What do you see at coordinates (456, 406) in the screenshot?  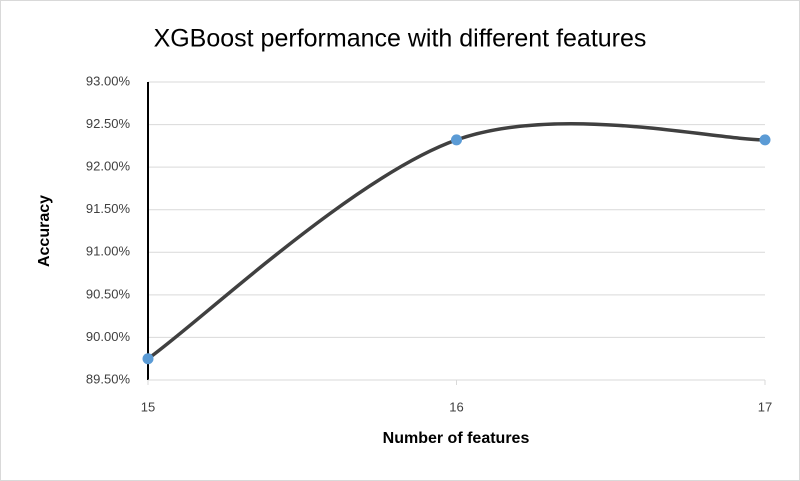 I see `x-tick-label: 16` at bounding box center [456, 406].